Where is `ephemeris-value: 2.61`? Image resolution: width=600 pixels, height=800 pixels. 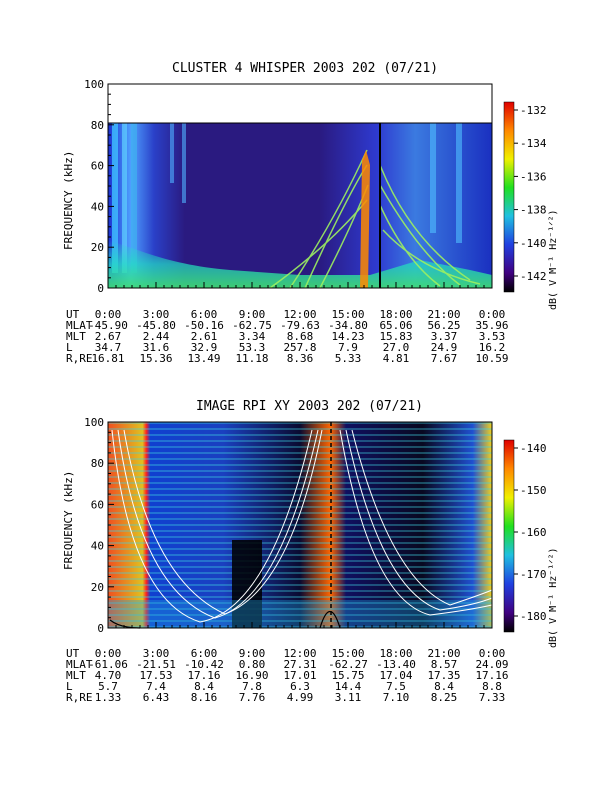
ephemeris-value: 2.61 is located at coordinates (204, 336).